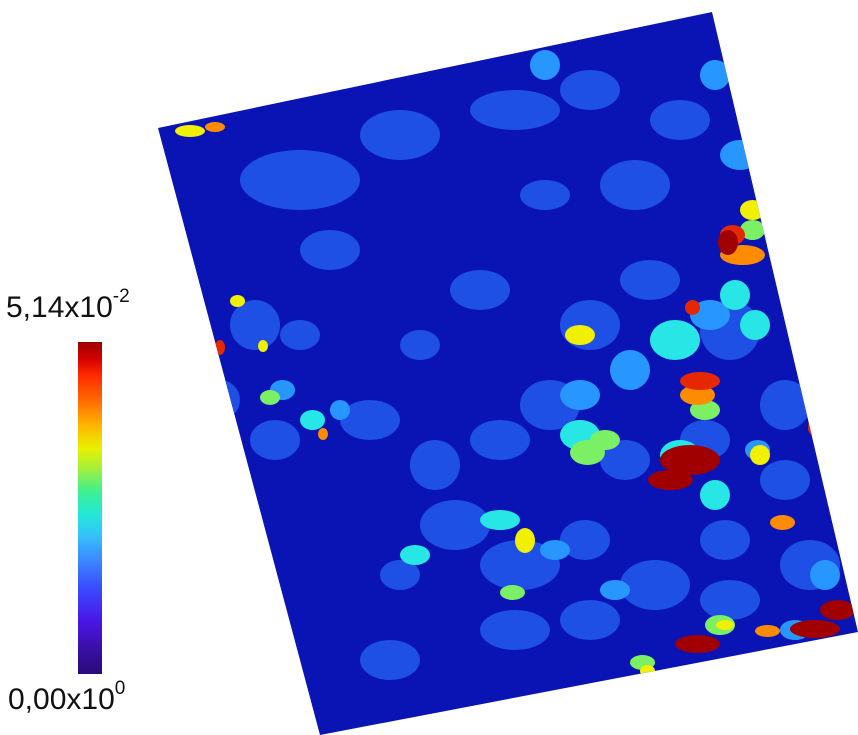 The image size is (858, 735). What do you see at coordinates (90, 508) in the screenshot?
I see `colorbar` at bounding box center [90, 508].